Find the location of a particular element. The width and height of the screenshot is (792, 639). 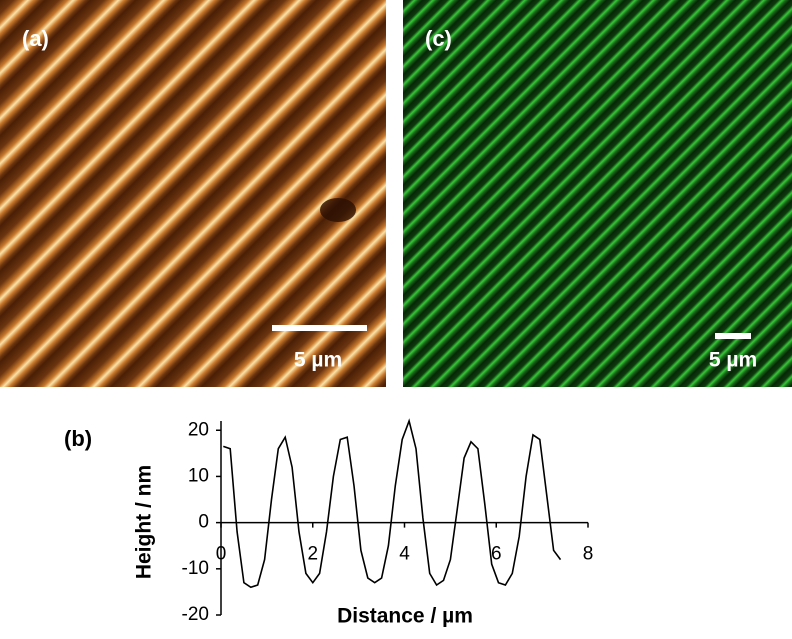

y-tick-label: -10 is located at coordinates (195, 568).